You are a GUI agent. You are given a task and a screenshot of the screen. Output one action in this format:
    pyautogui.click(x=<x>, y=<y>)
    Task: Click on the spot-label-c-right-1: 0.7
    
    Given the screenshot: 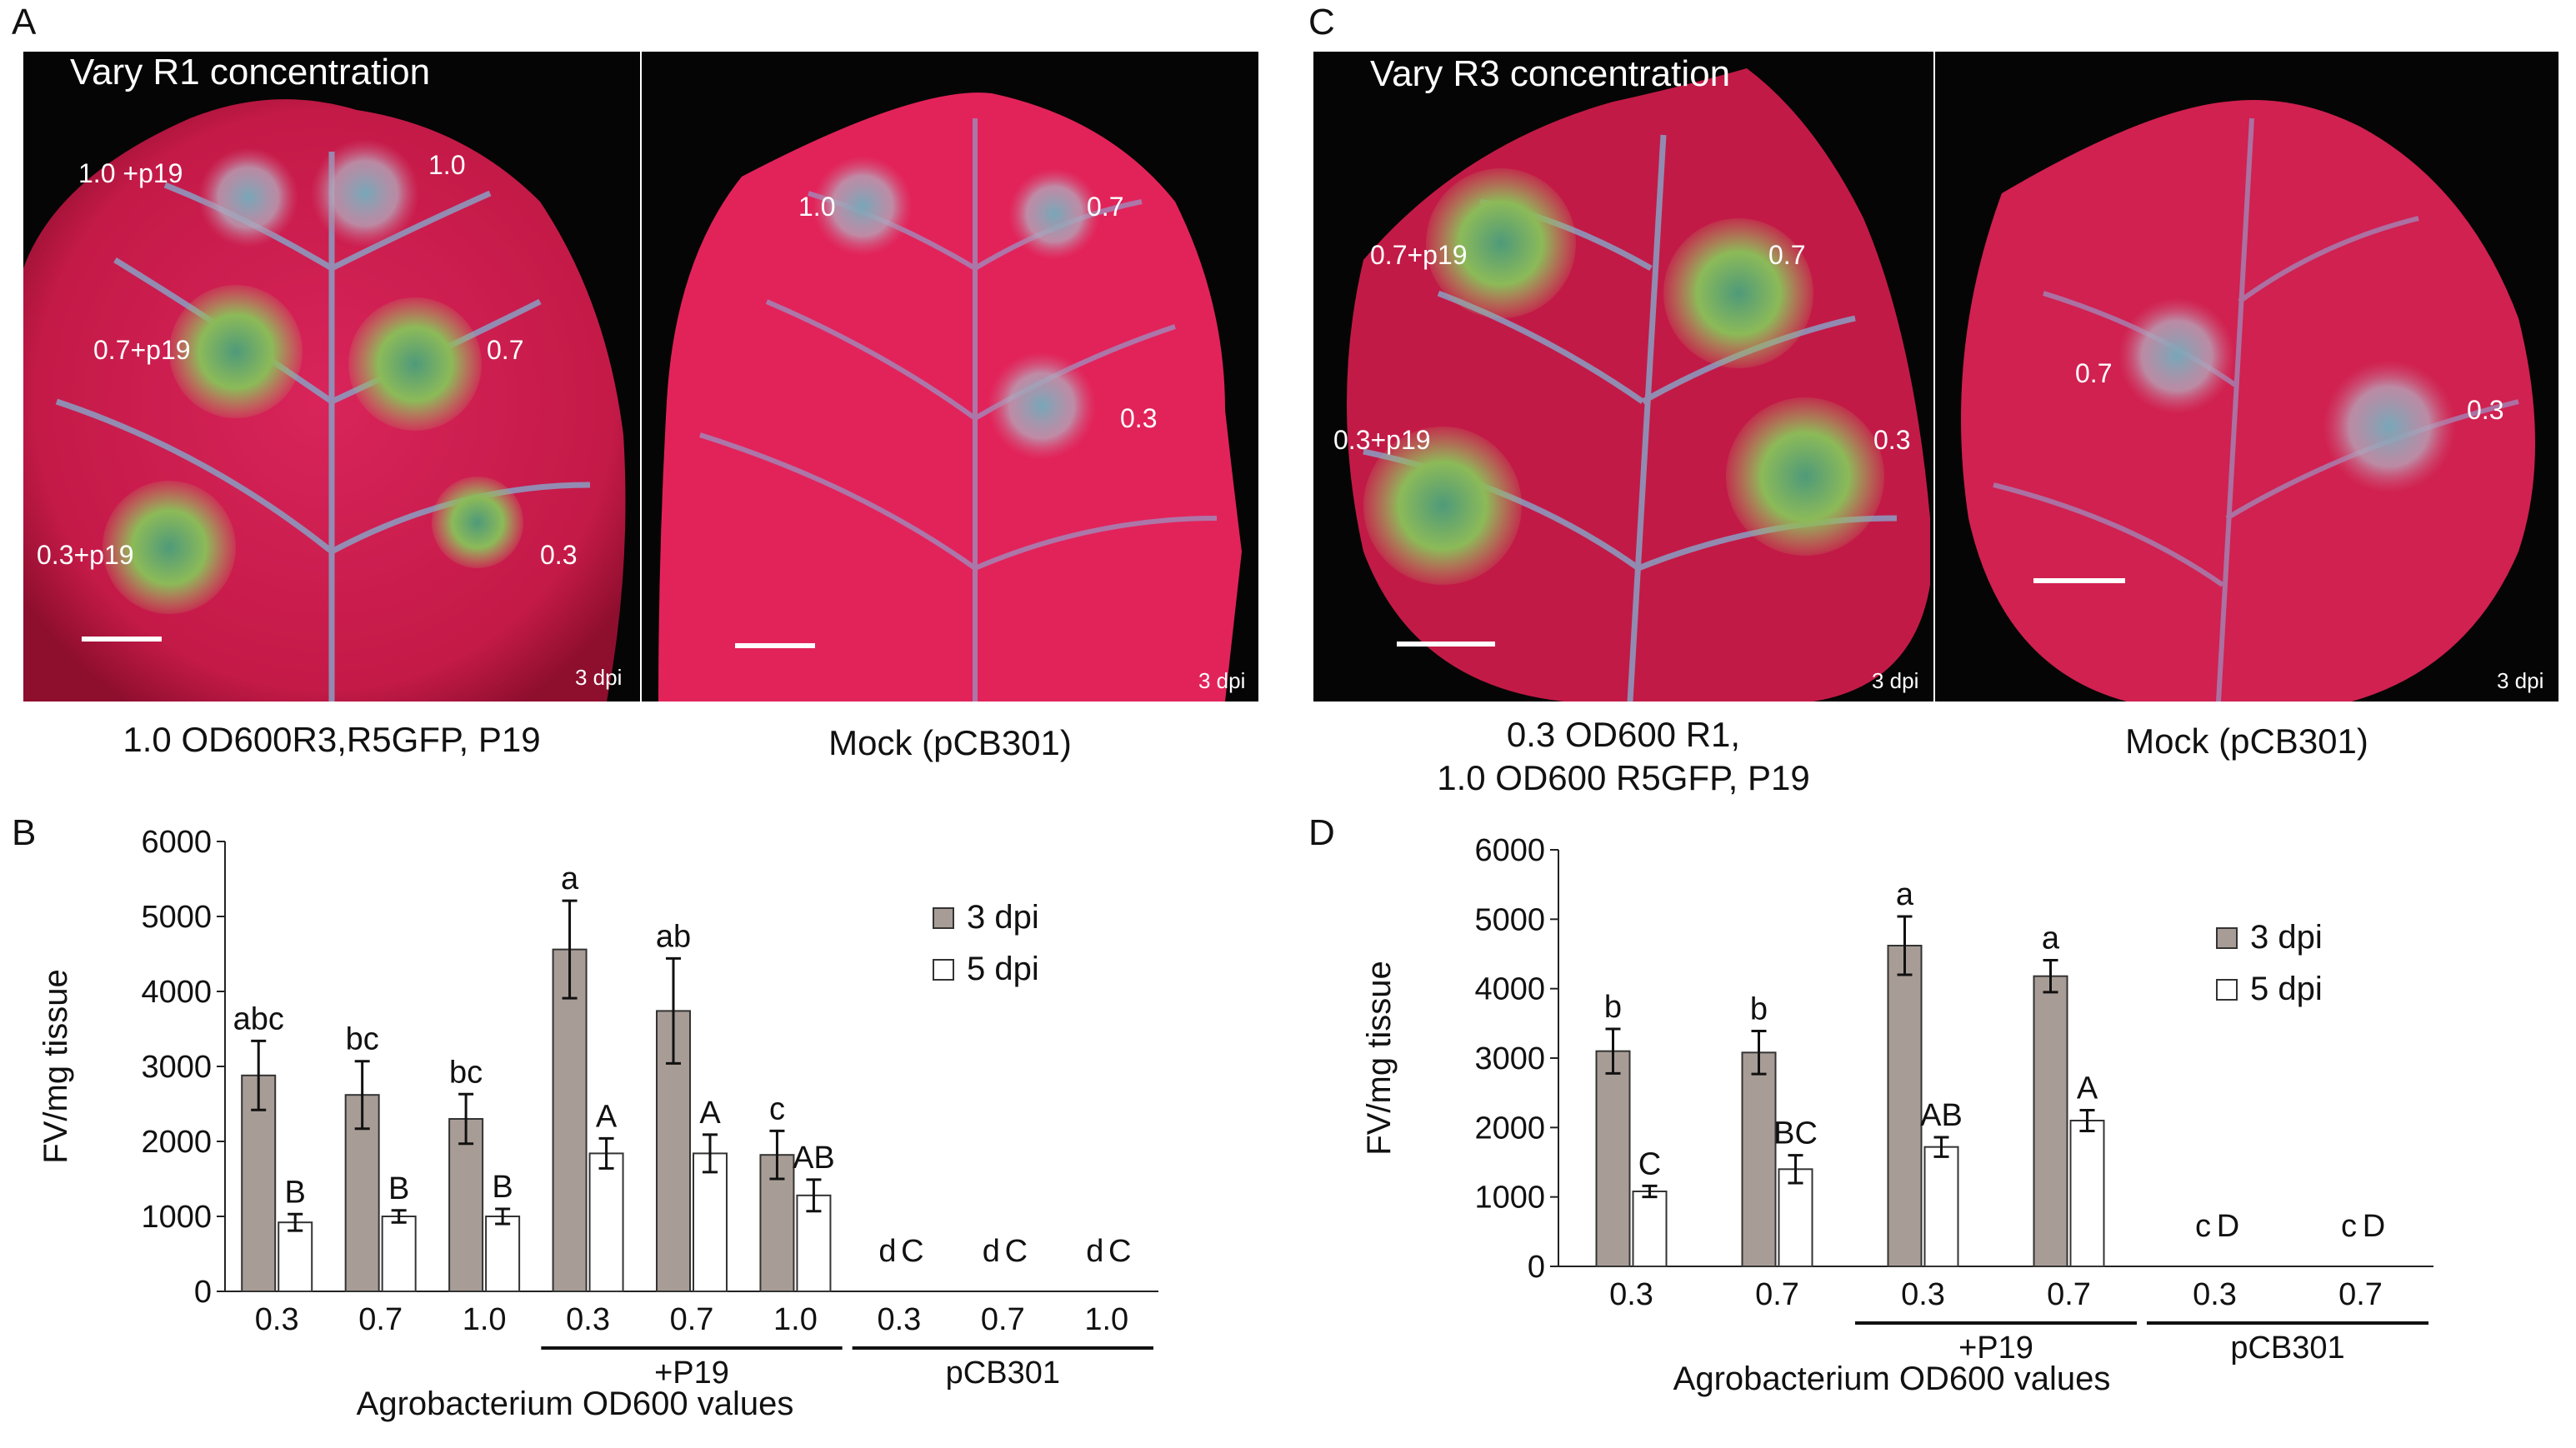 What is the action you would take?
    pyautogui.click(x=2094, y=373)
    